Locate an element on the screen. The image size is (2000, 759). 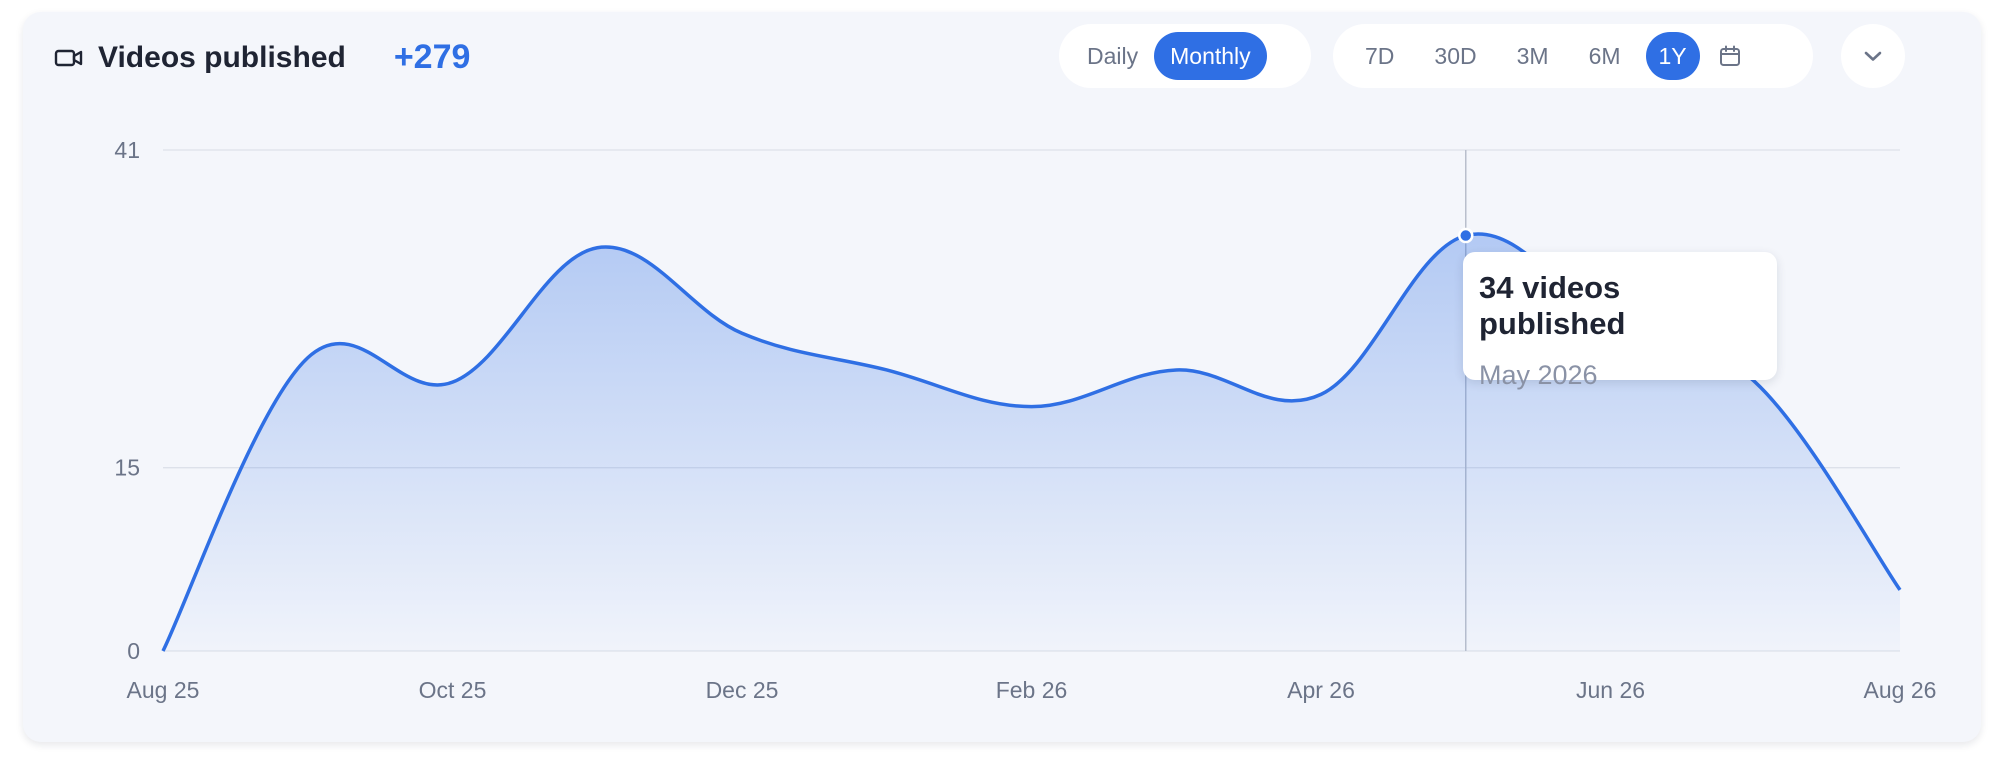
range-30d-button: 30D is located at coordinates (1455, 56).